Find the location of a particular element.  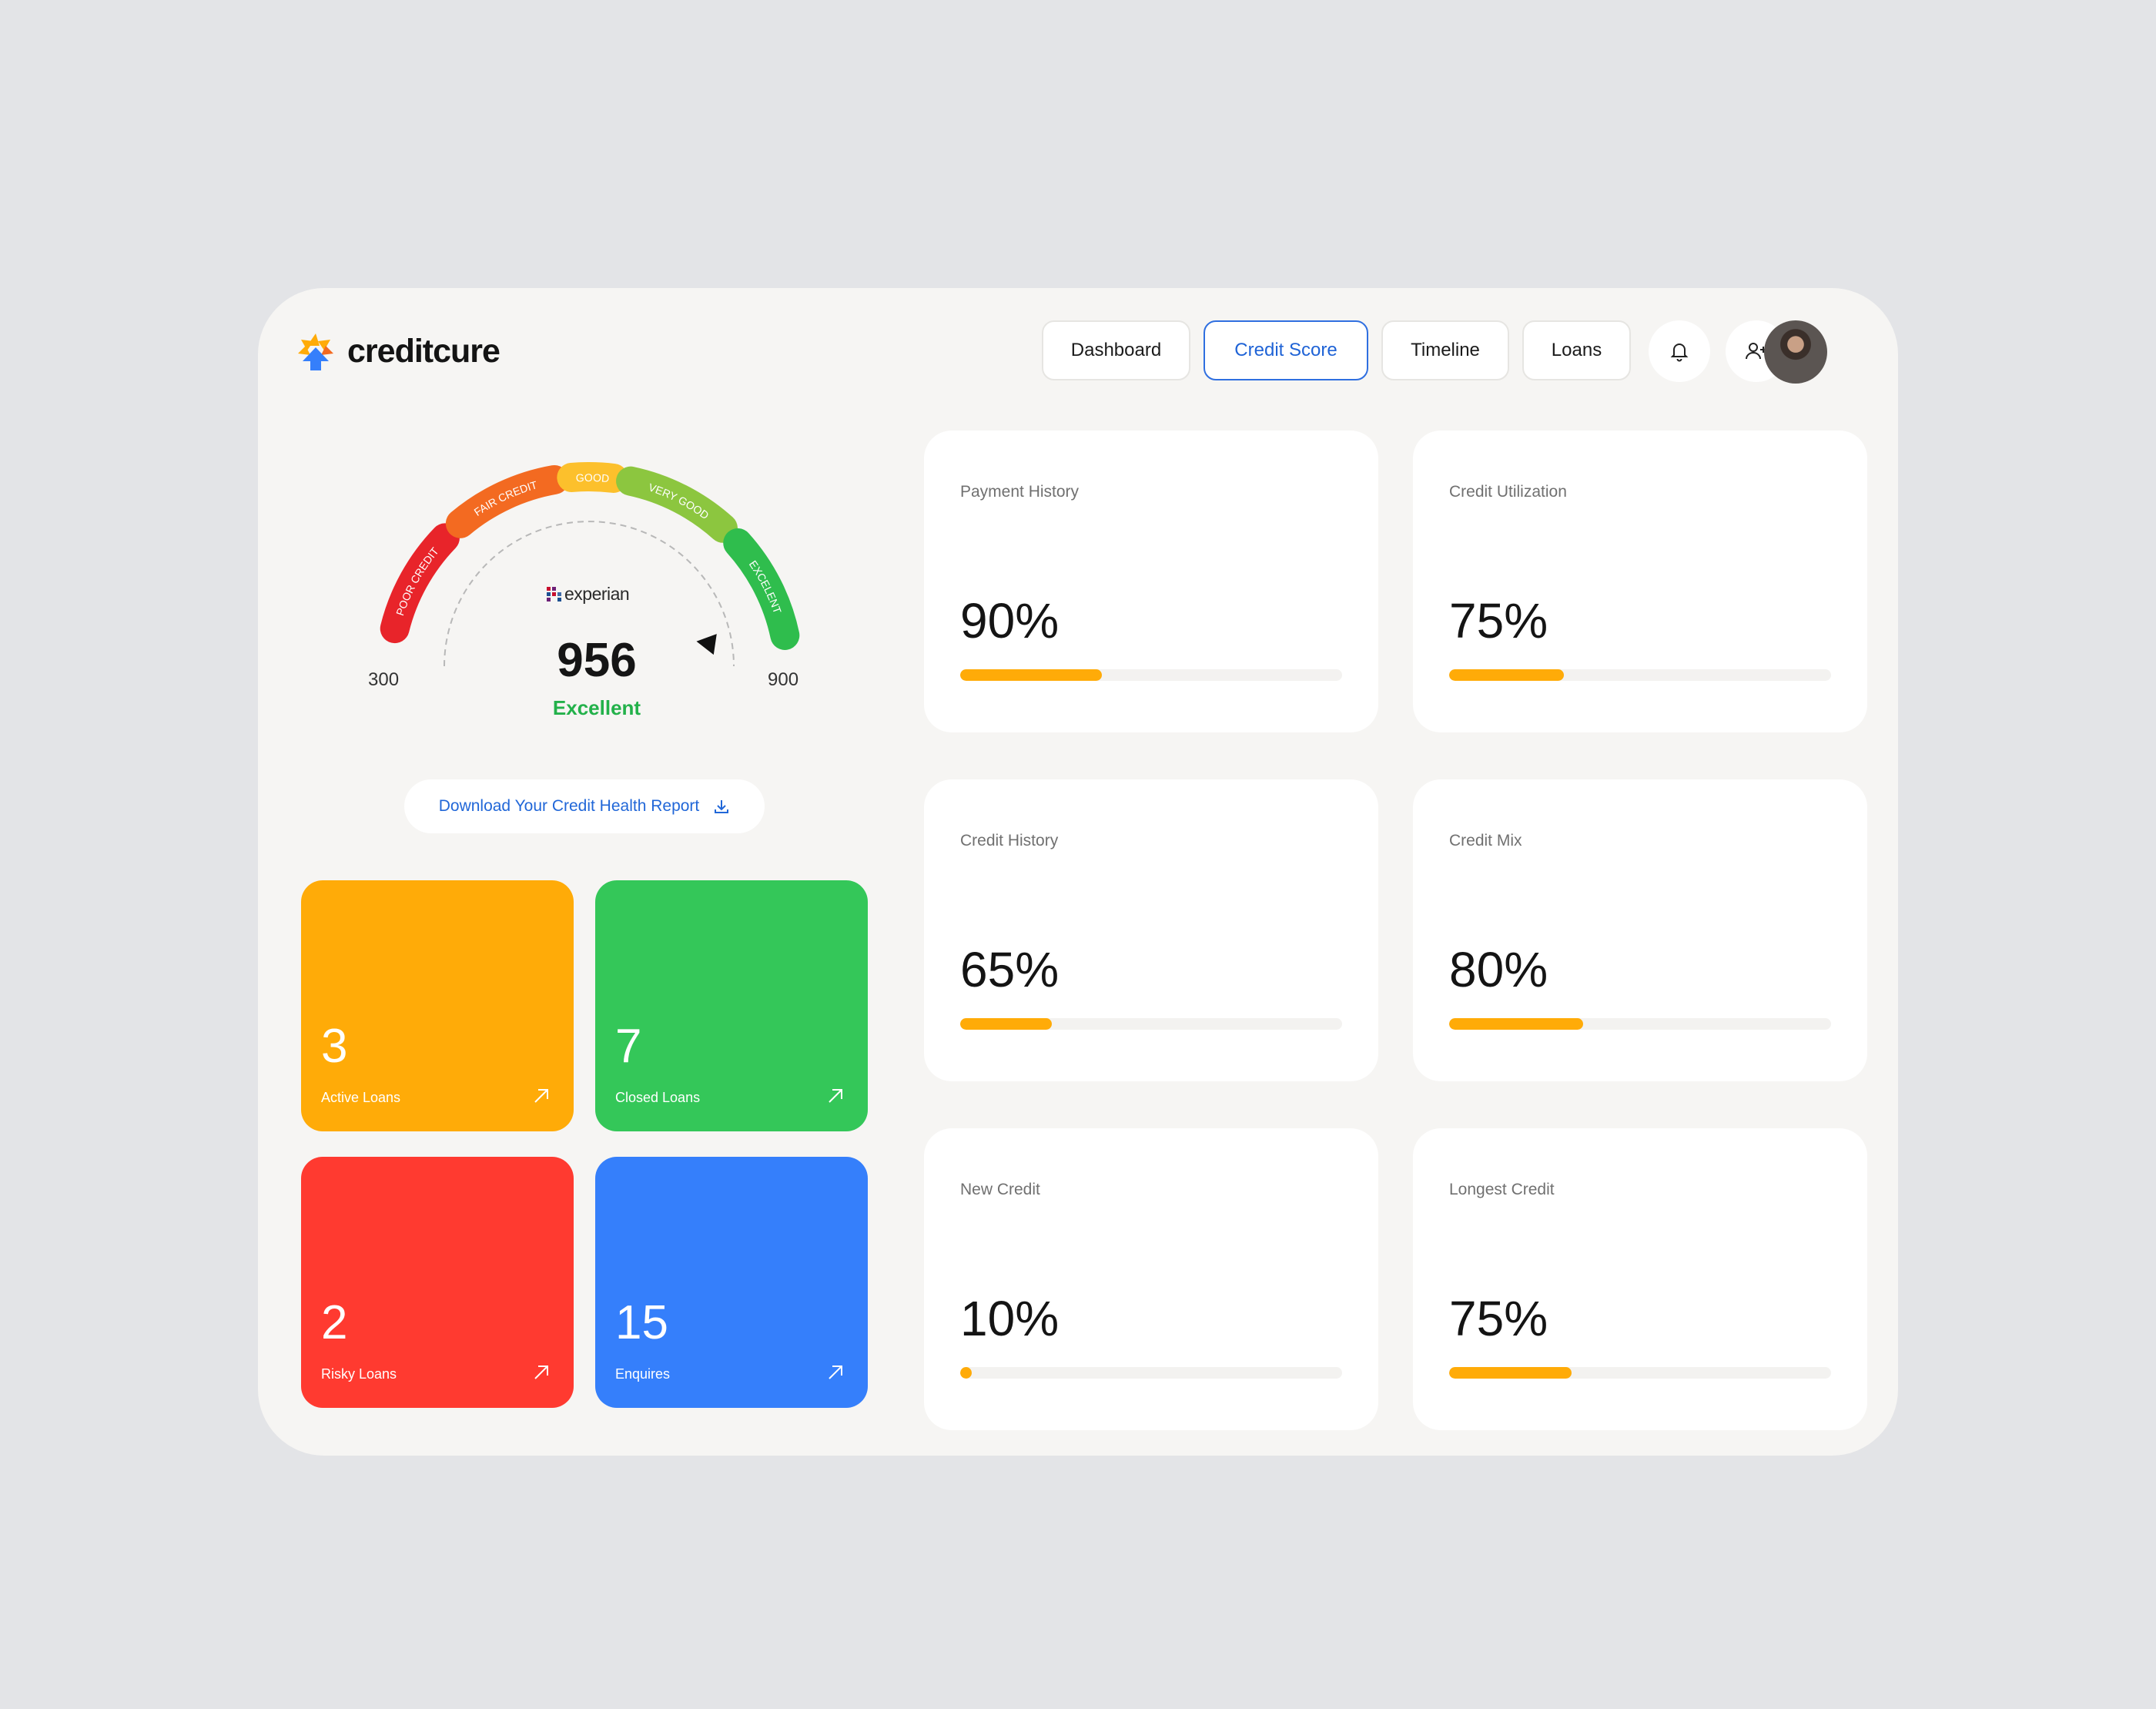

tab-timeline: Timeline is located at coordinates (1445, 350).